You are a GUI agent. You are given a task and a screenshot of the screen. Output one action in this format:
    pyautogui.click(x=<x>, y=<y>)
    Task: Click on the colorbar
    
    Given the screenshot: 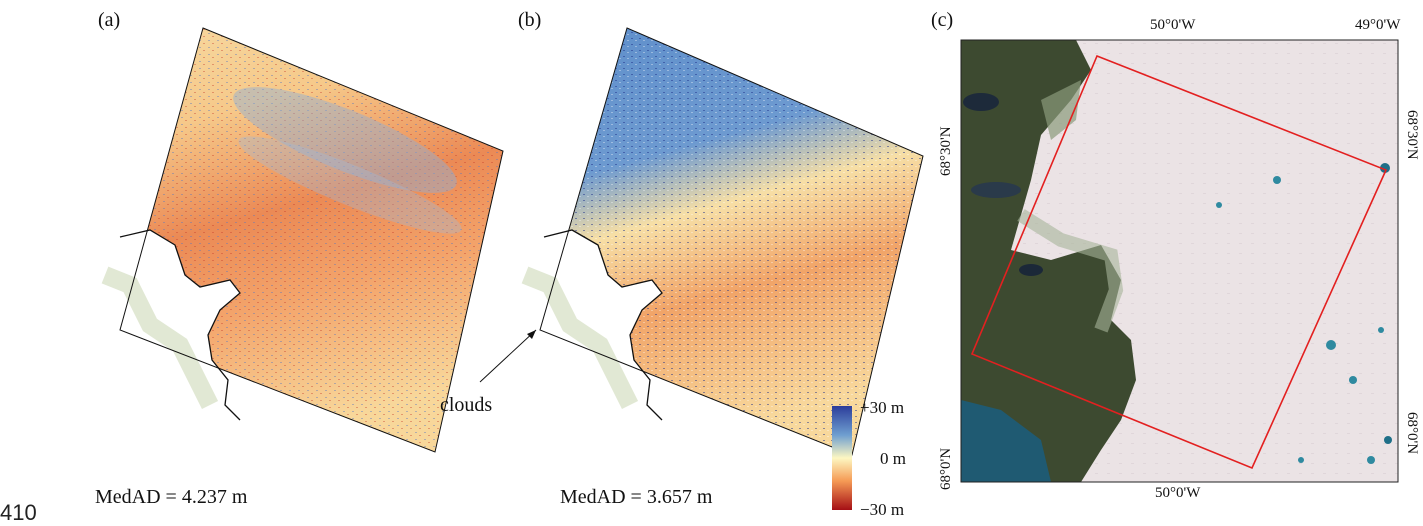 What is the action you would take?
    pyautogui.click(x=842, y=458)
    